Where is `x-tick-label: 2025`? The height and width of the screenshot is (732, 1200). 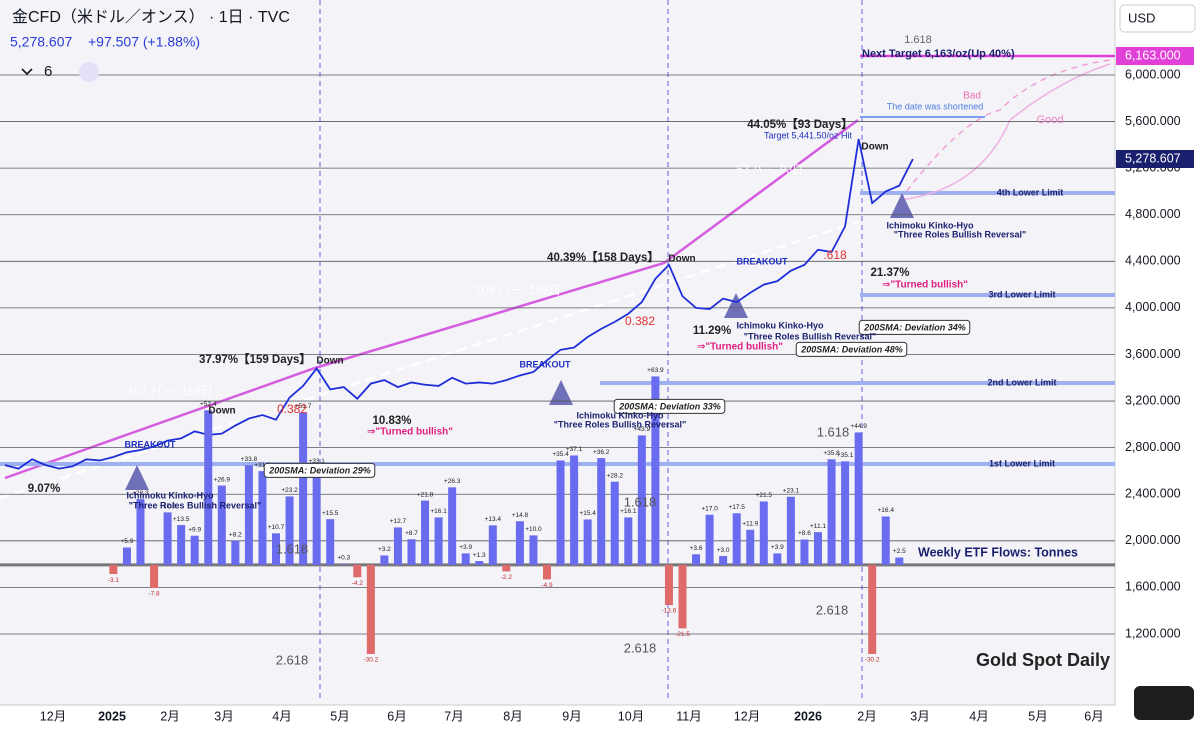 x-tick-label: 2025 is located at coordinates (112, 716).